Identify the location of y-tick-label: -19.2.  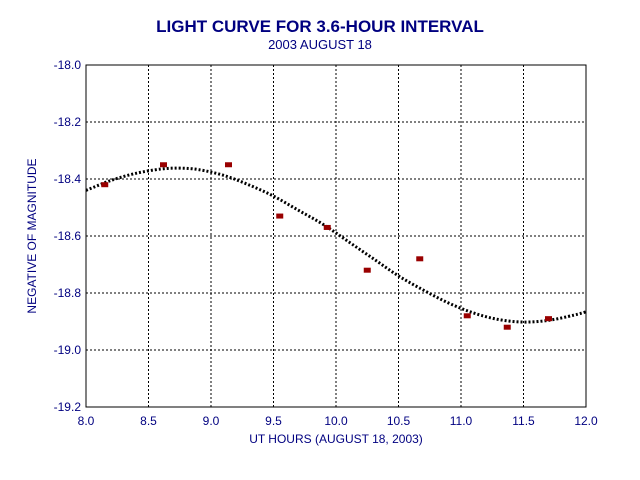
(68, 407).